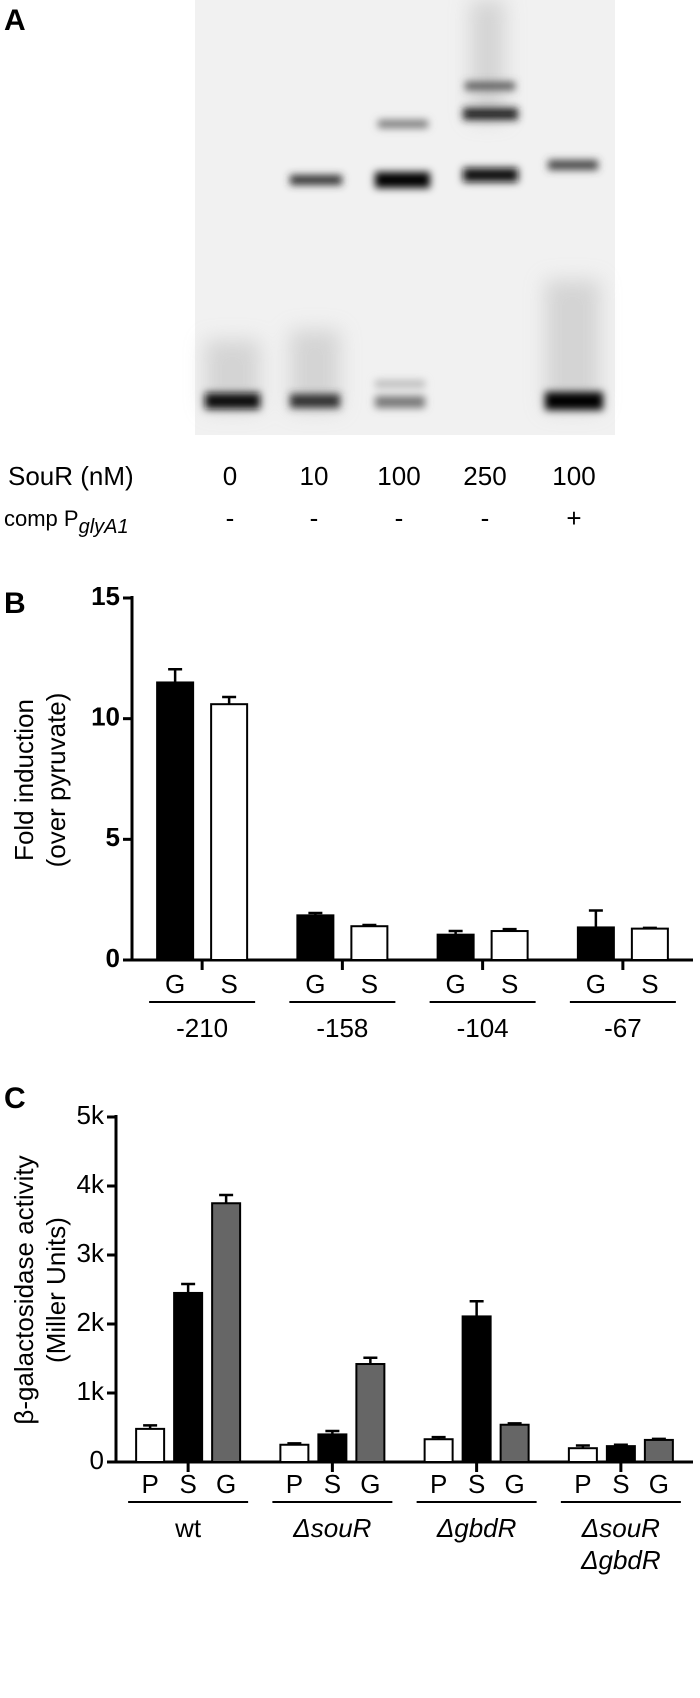 The image size is (700, 1698). I want to click on group-label: -210, so click(202, 1028).